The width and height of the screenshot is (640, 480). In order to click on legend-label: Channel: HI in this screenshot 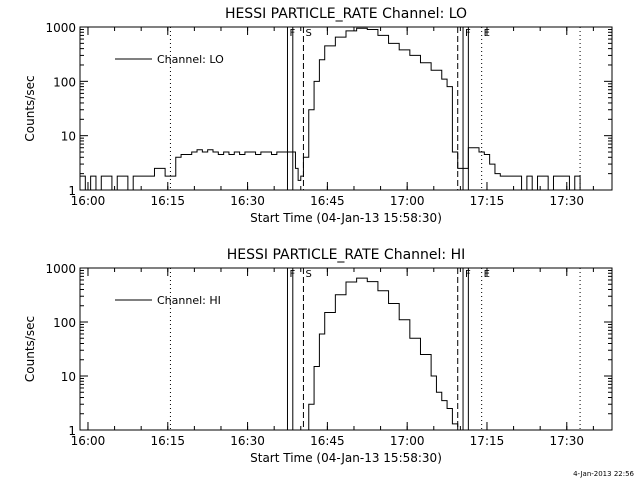, I will do `click(189, 300)`.